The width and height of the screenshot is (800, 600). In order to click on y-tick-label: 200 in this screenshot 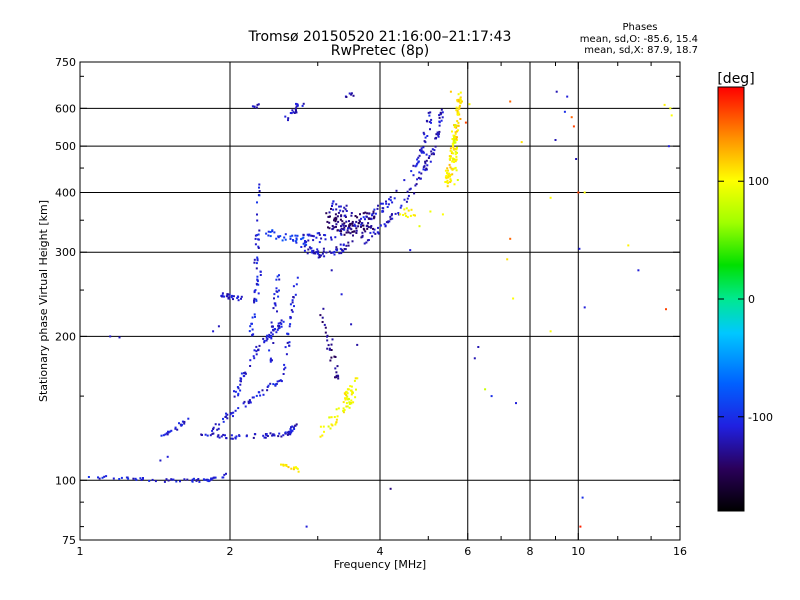, I will do `click(65, 336)`.